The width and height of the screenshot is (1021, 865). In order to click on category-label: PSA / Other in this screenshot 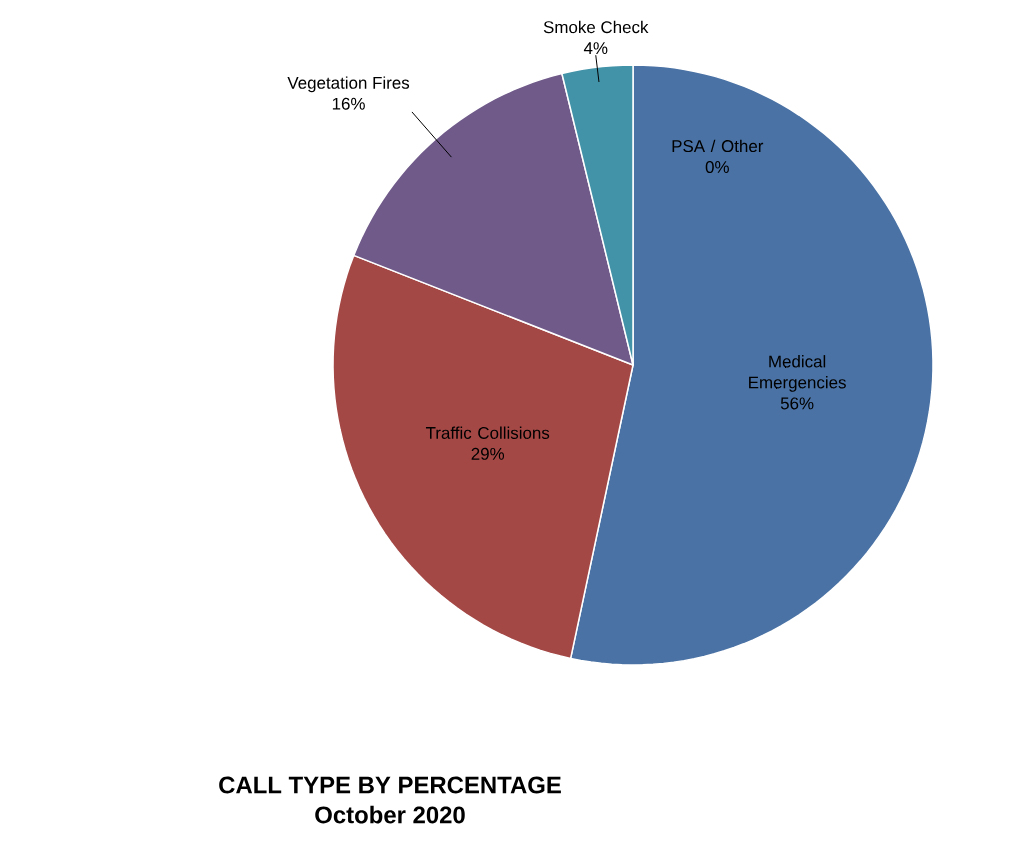, I will do `click(718, 146)`.